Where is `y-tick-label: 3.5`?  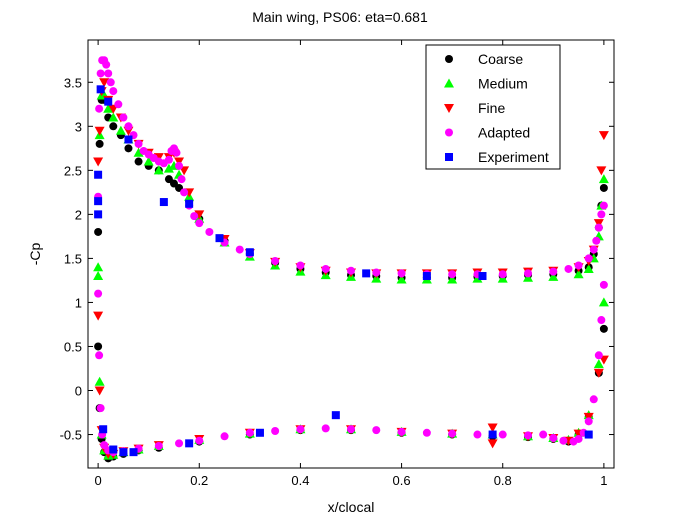
y-tick-label: 3.5 is located at coordinates (73, 82).